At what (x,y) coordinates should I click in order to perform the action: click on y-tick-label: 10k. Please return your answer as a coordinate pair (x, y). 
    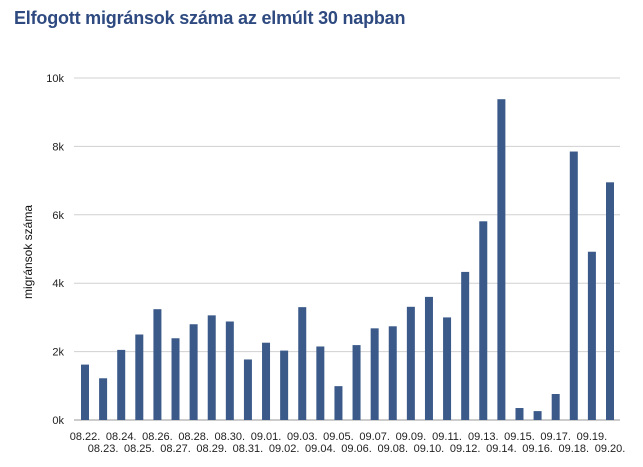
    Looking at the image, I should click on (55, 79).